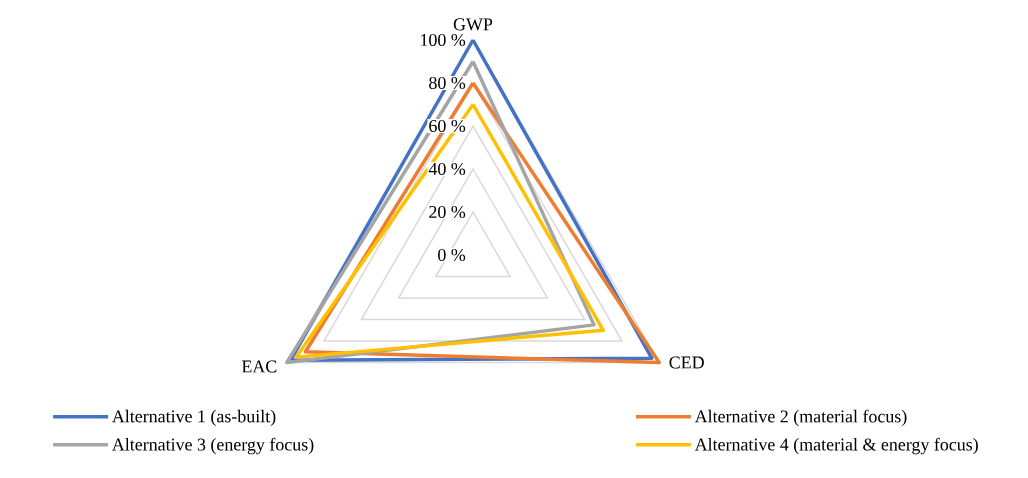 This screenshot has width=1028, height=478. Describe the element at coordinates (259, 366) in the screenshot. I see `spoke-label: EAC` at that location.